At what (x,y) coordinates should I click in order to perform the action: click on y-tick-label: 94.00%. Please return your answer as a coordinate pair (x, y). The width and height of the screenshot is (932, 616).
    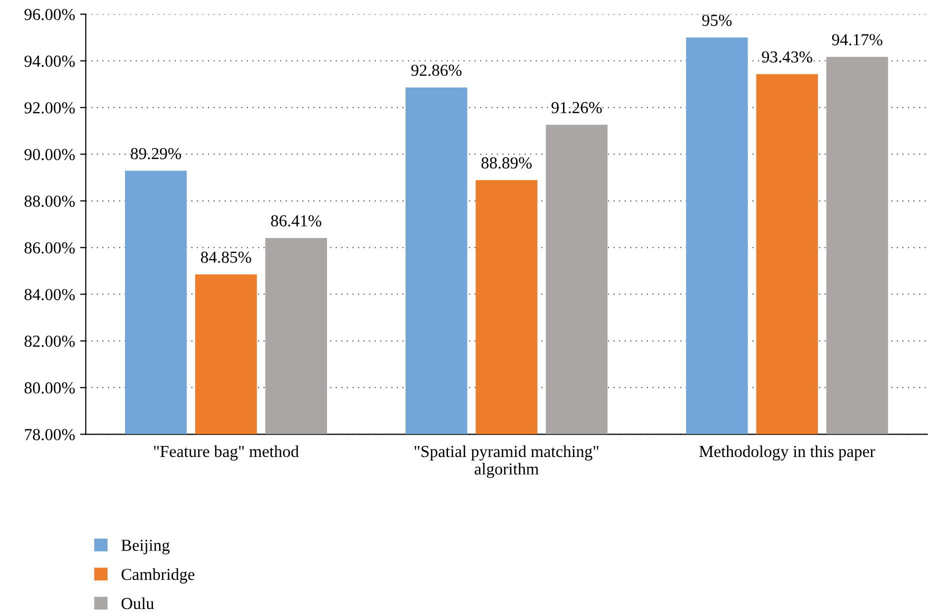
    Looking at the image, I should click on (49, 61).